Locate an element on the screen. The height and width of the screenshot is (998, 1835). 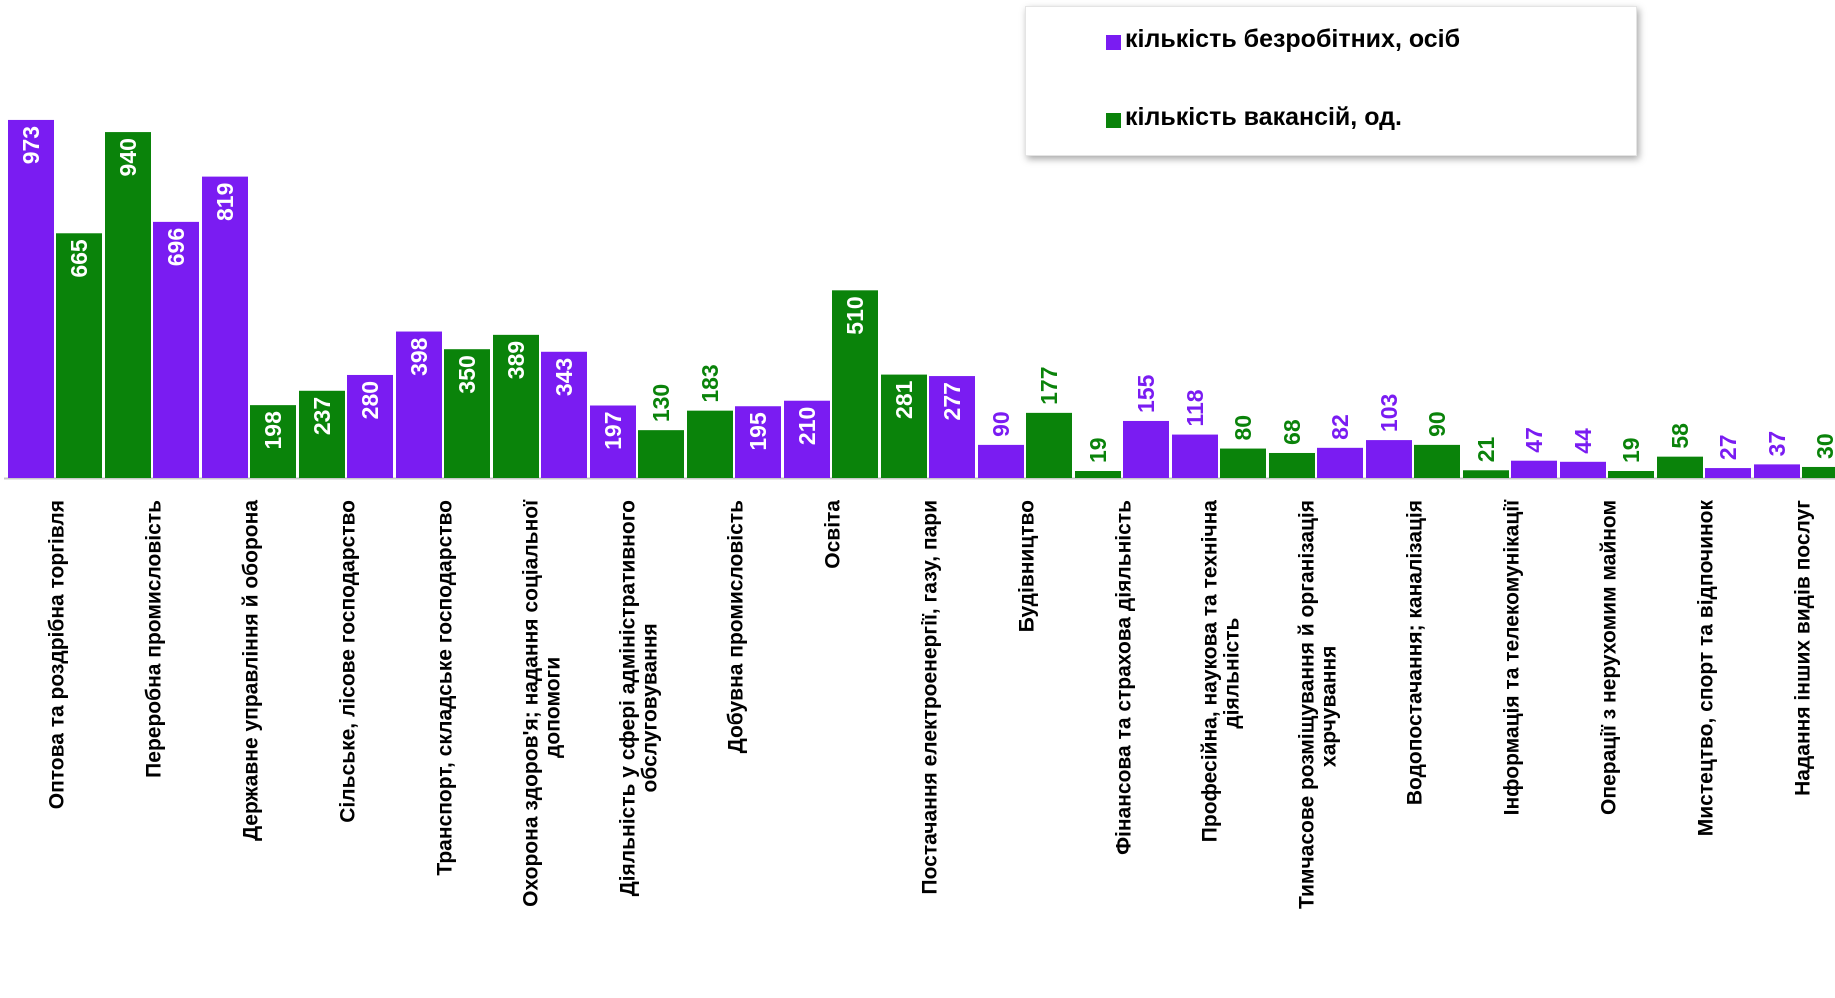
value-label-unemployed-2: 696 is located at coordinates (176, 247).